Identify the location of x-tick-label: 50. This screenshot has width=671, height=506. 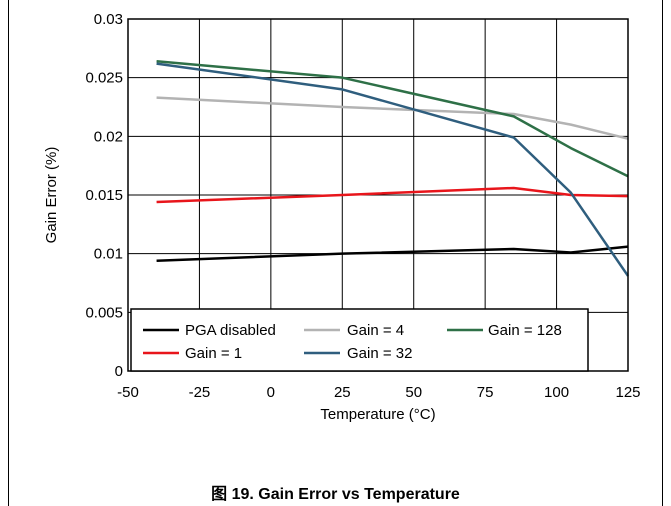
(413, 392).